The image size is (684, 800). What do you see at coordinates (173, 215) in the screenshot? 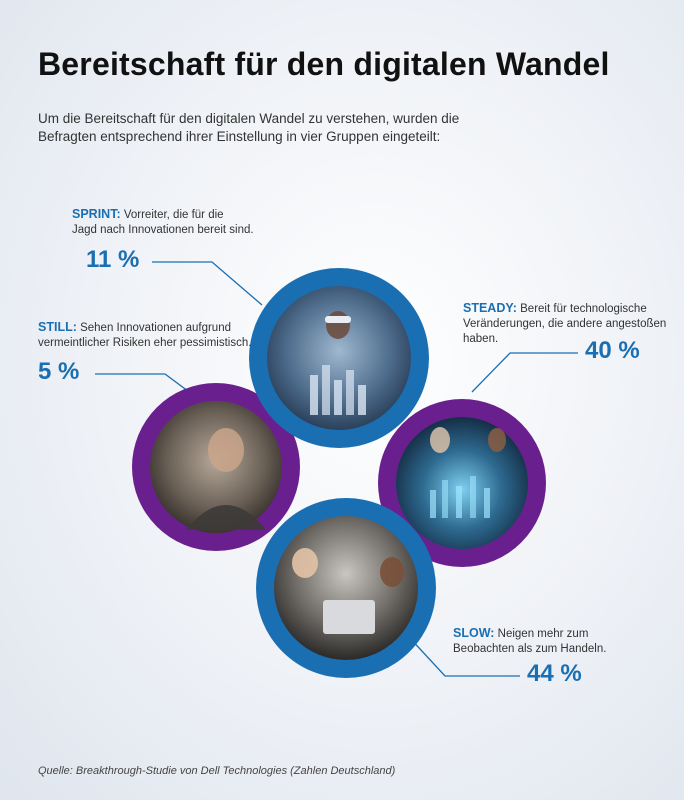
I see `sprint-text-line1: Vorreiter, die für die` at bounding box center [173, 215].